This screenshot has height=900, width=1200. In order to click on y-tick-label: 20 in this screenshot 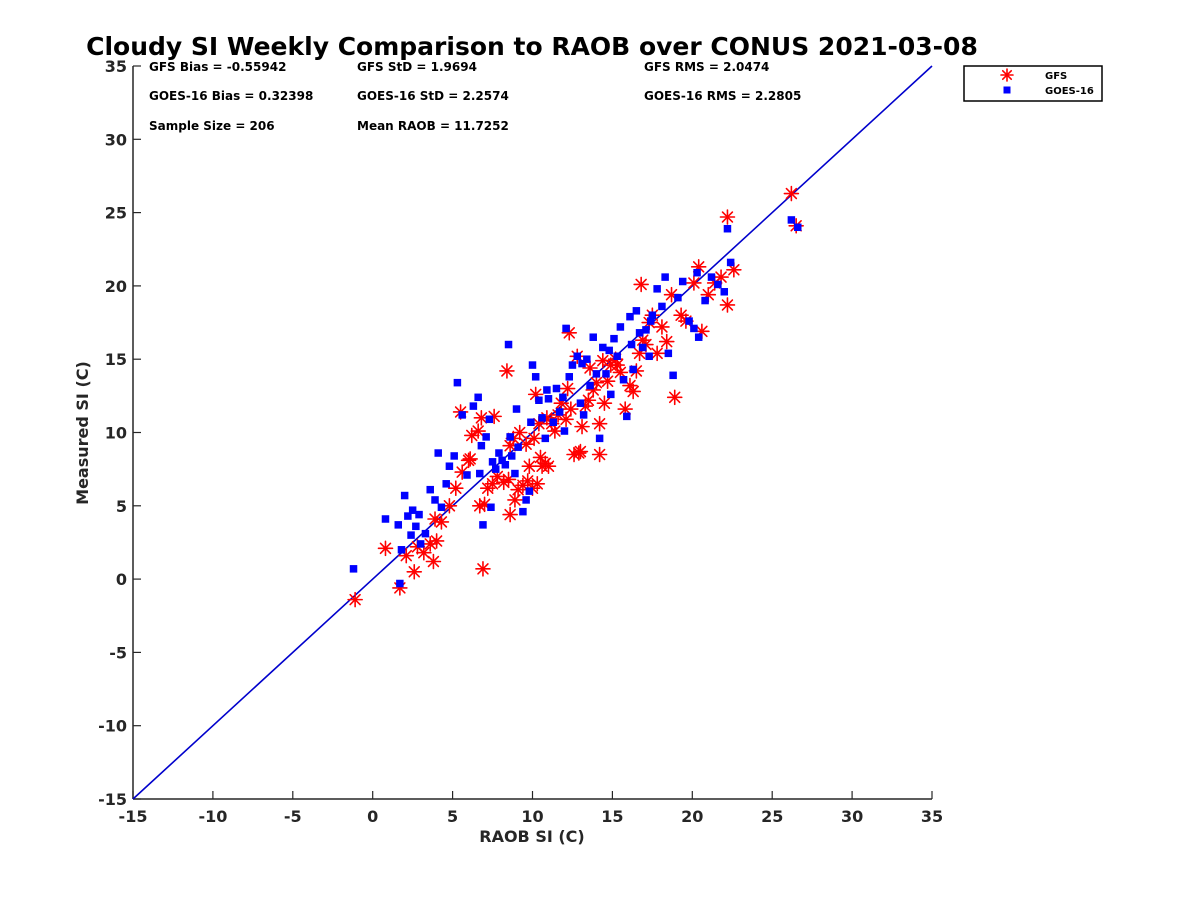, I will do `click(116, 286)`.